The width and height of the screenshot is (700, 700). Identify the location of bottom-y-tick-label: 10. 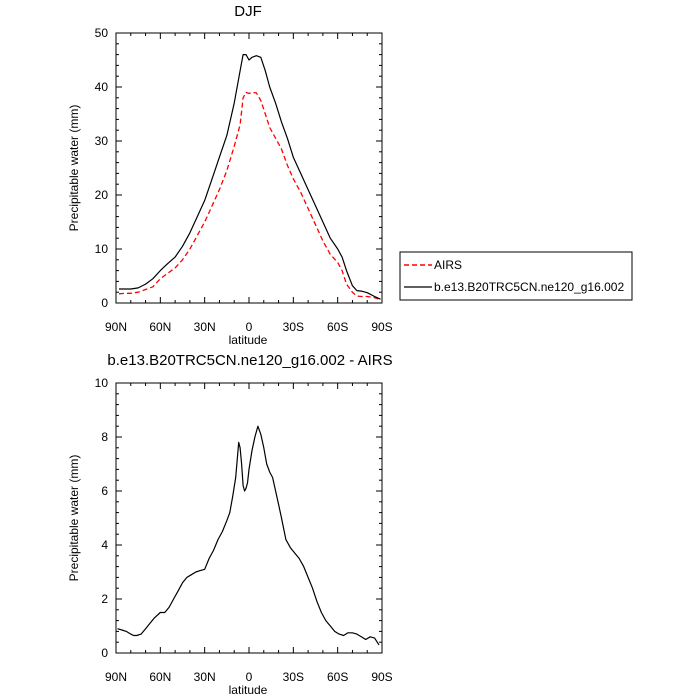
(102, 383).